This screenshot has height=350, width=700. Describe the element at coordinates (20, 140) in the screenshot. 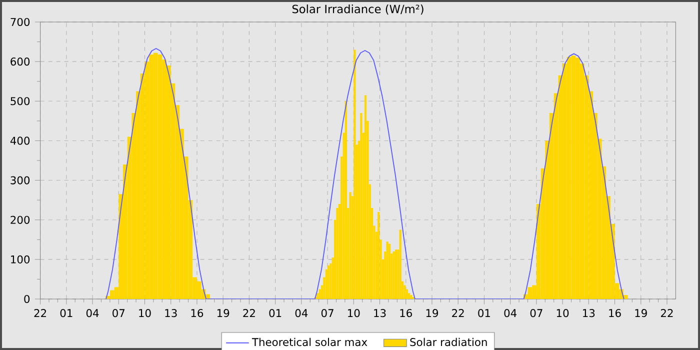

I see `y-tick-label: 400` at that location.